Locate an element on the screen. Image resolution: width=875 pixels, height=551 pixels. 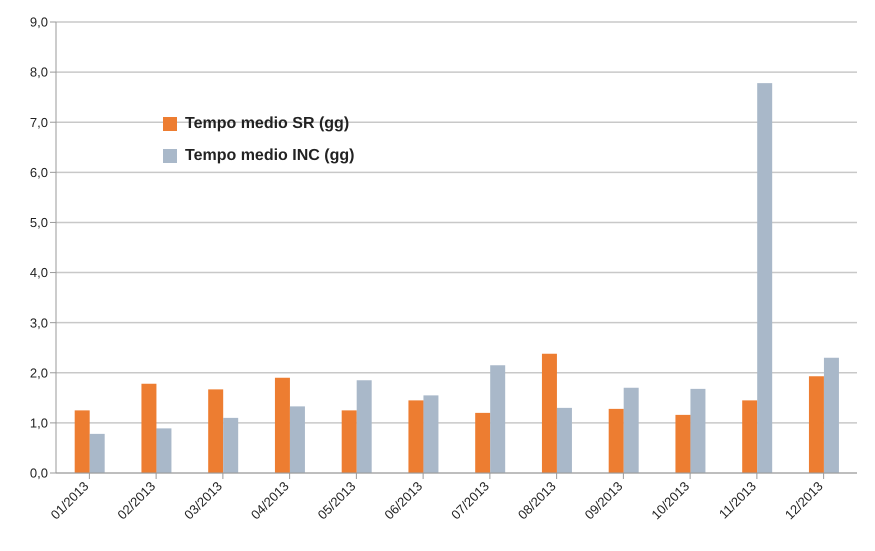
legend-label: Tempo medio INC (gg) is located at coordinates (269, 156).